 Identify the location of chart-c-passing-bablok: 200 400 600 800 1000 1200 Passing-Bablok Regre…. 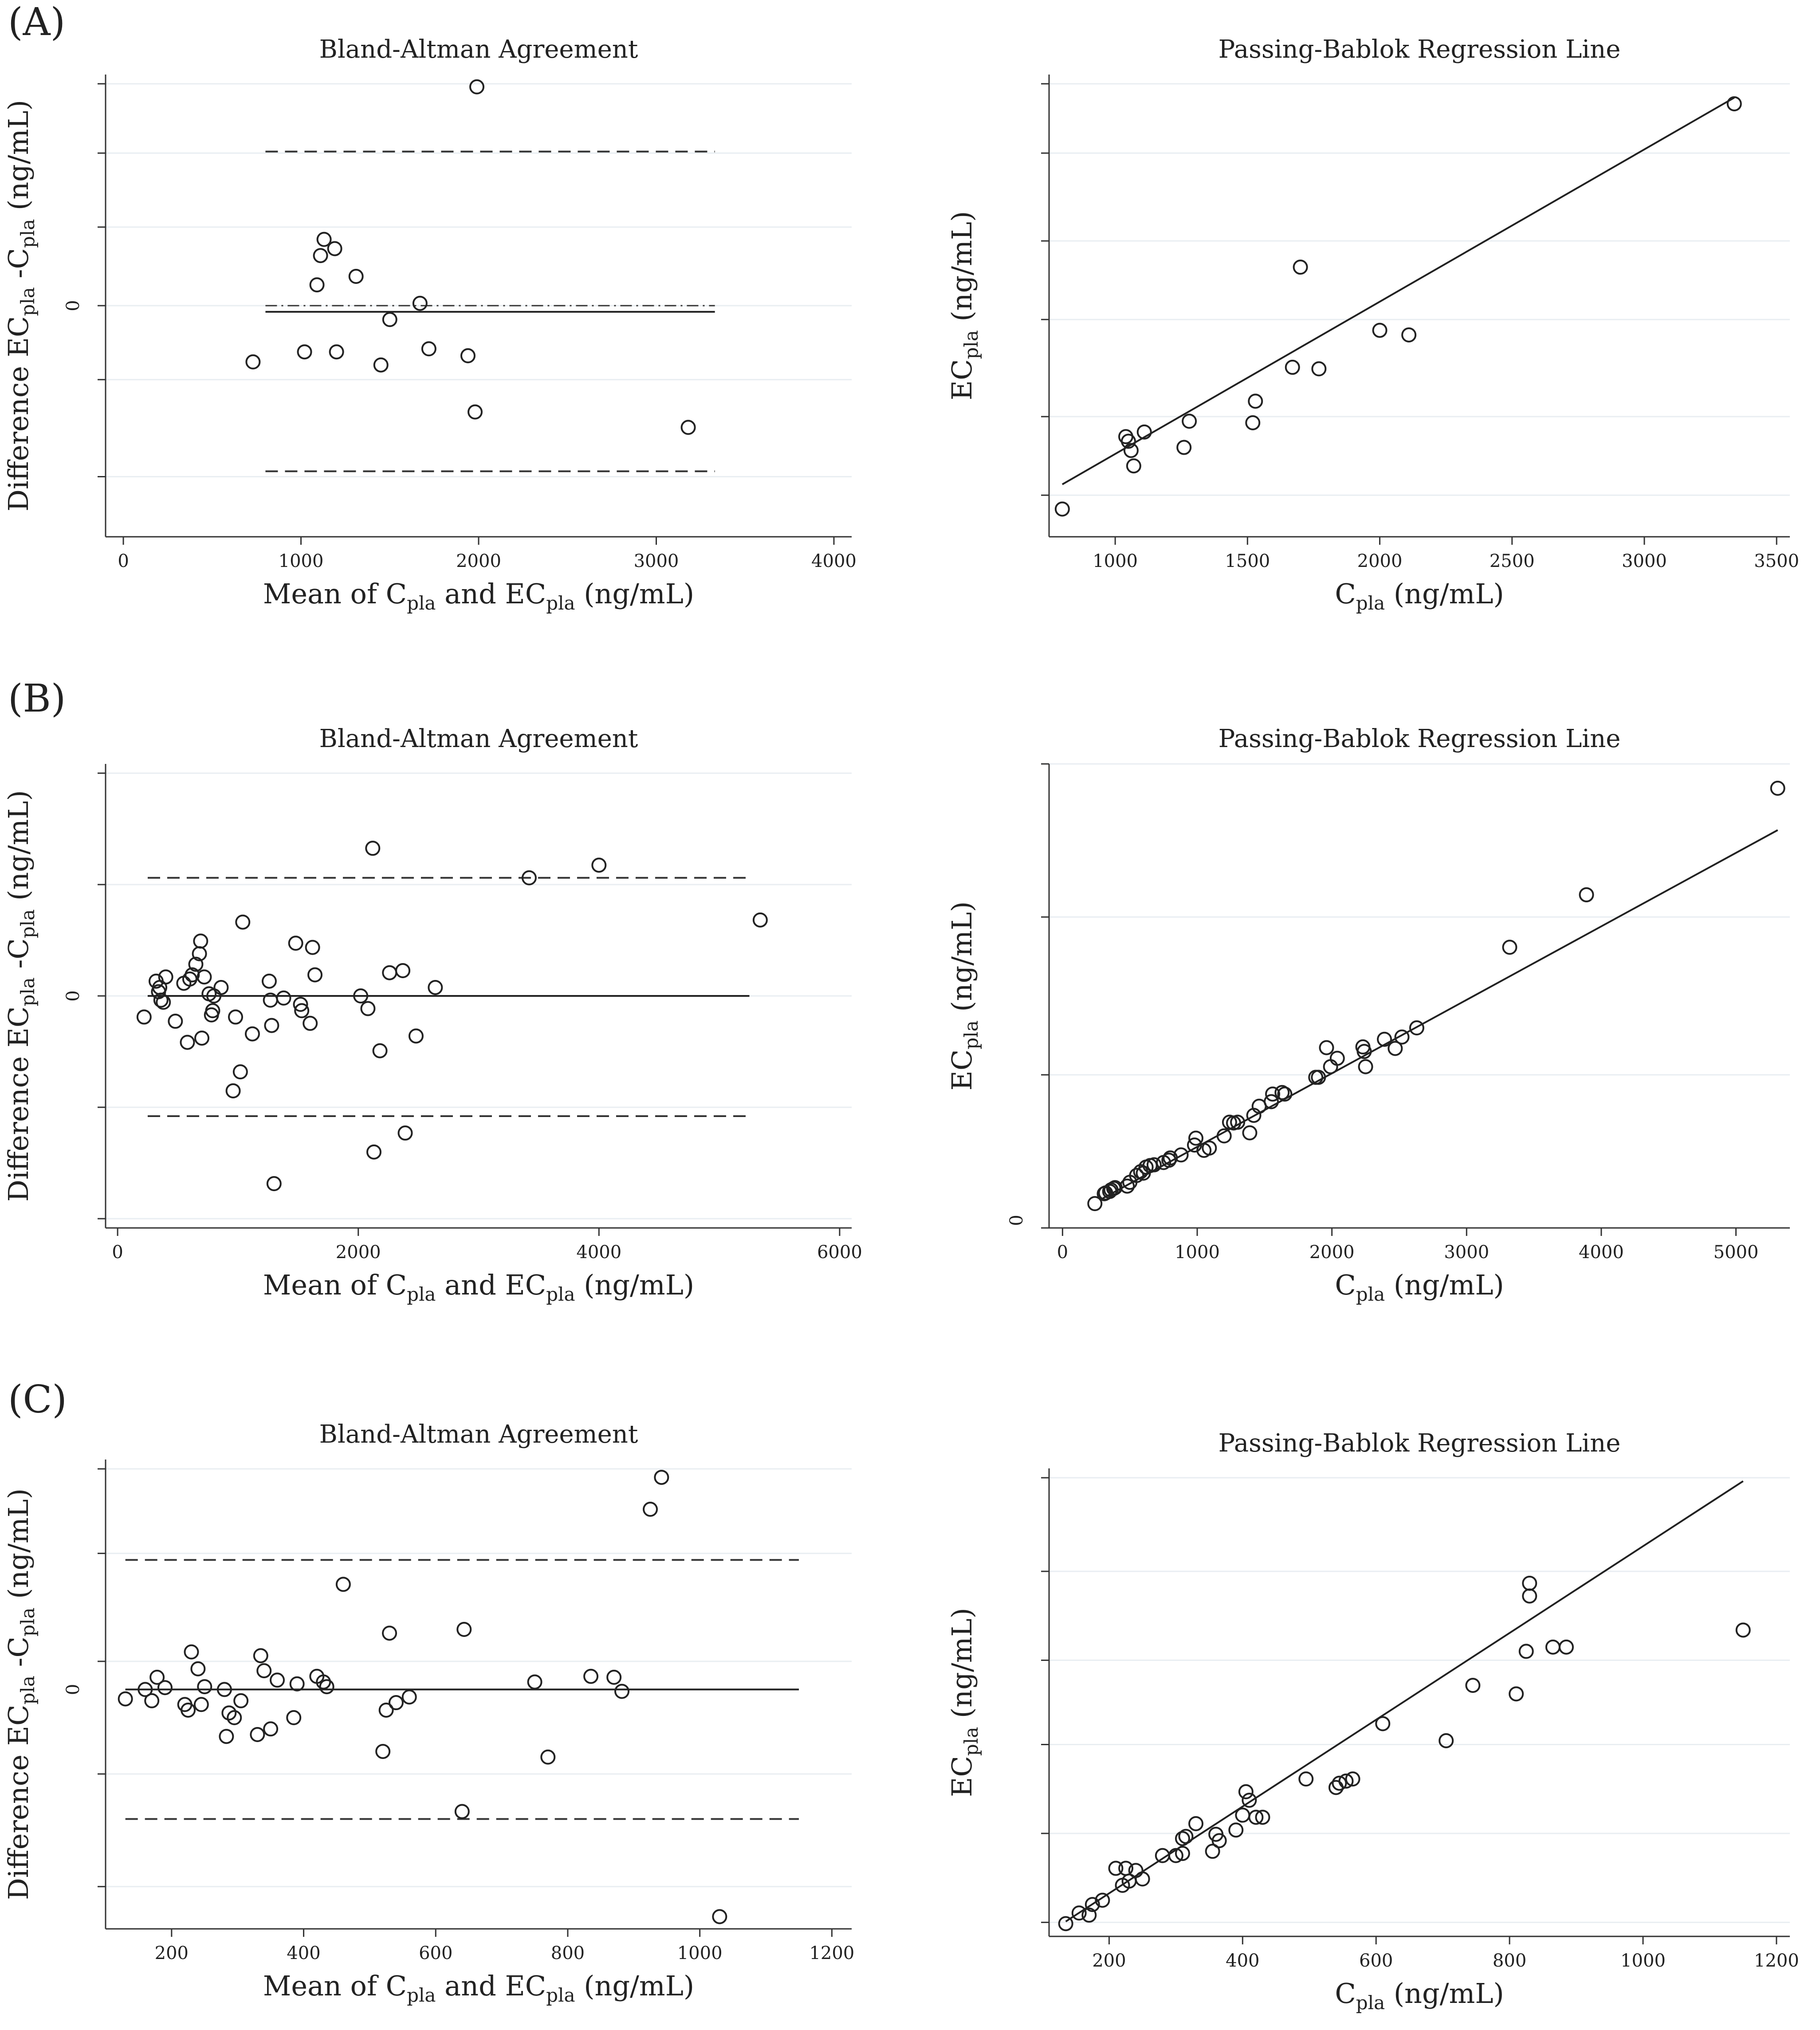
(1372, 1721).